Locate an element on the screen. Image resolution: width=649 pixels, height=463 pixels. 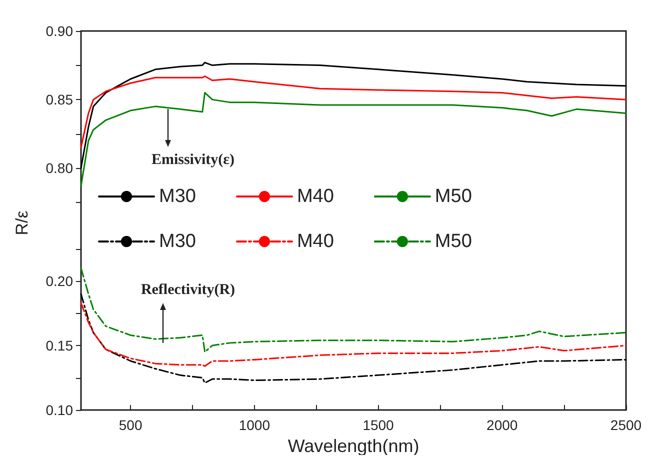
annotation: Emissivity(ε) is located at coordinates (193, 160).